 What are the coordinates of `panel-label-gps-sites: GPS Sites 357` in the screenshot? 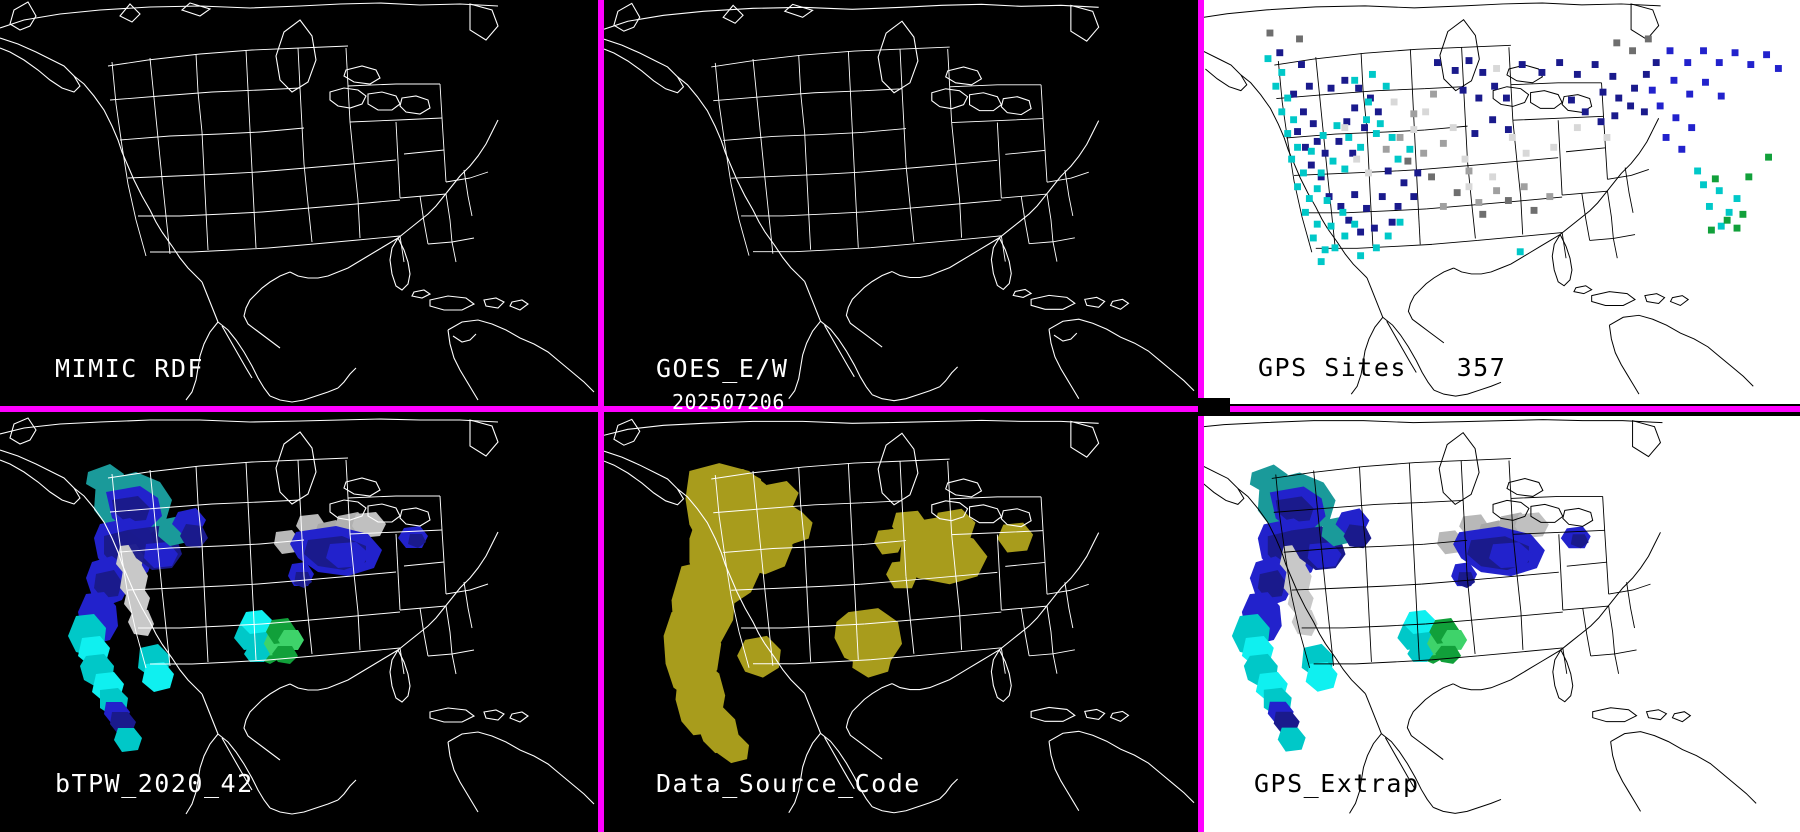 It's located at (1382, 367).